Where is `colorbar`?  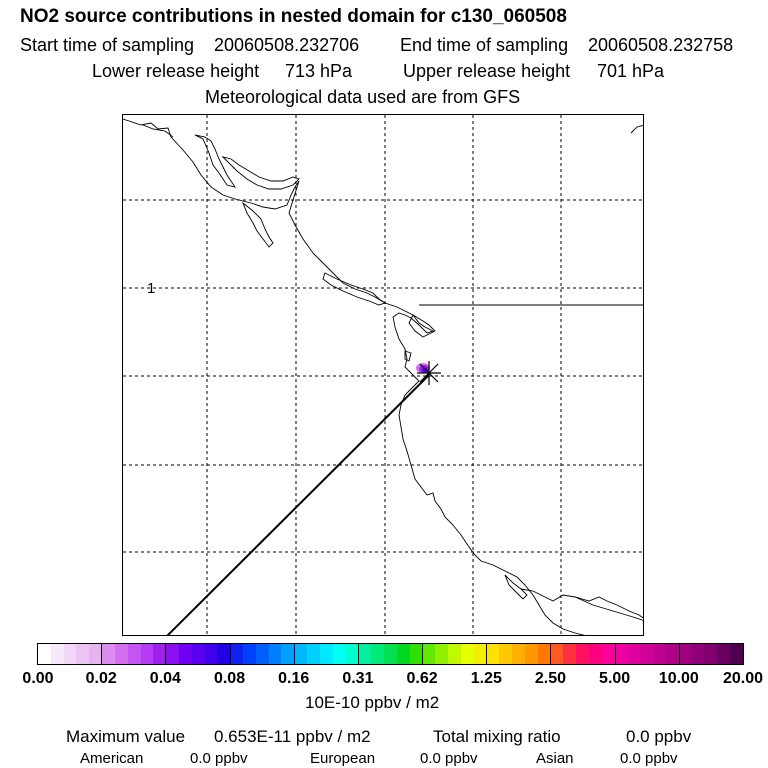 colorbar is located at coordinates (390, 654).